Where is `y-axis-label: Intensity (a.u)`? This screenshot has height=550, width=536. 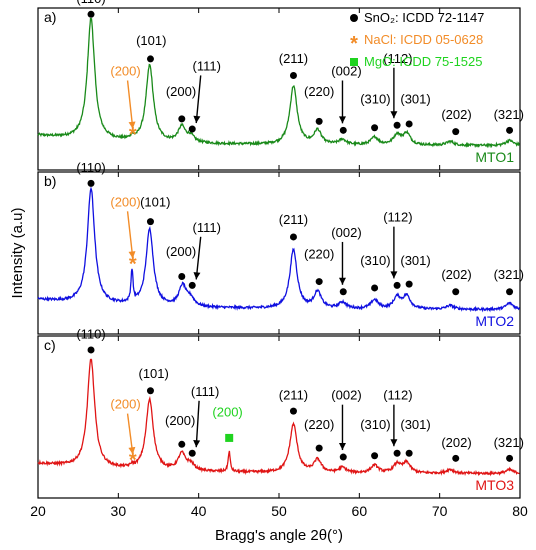 y-axis-label: Intensity (a.u) is located at coordinates (17, 253).